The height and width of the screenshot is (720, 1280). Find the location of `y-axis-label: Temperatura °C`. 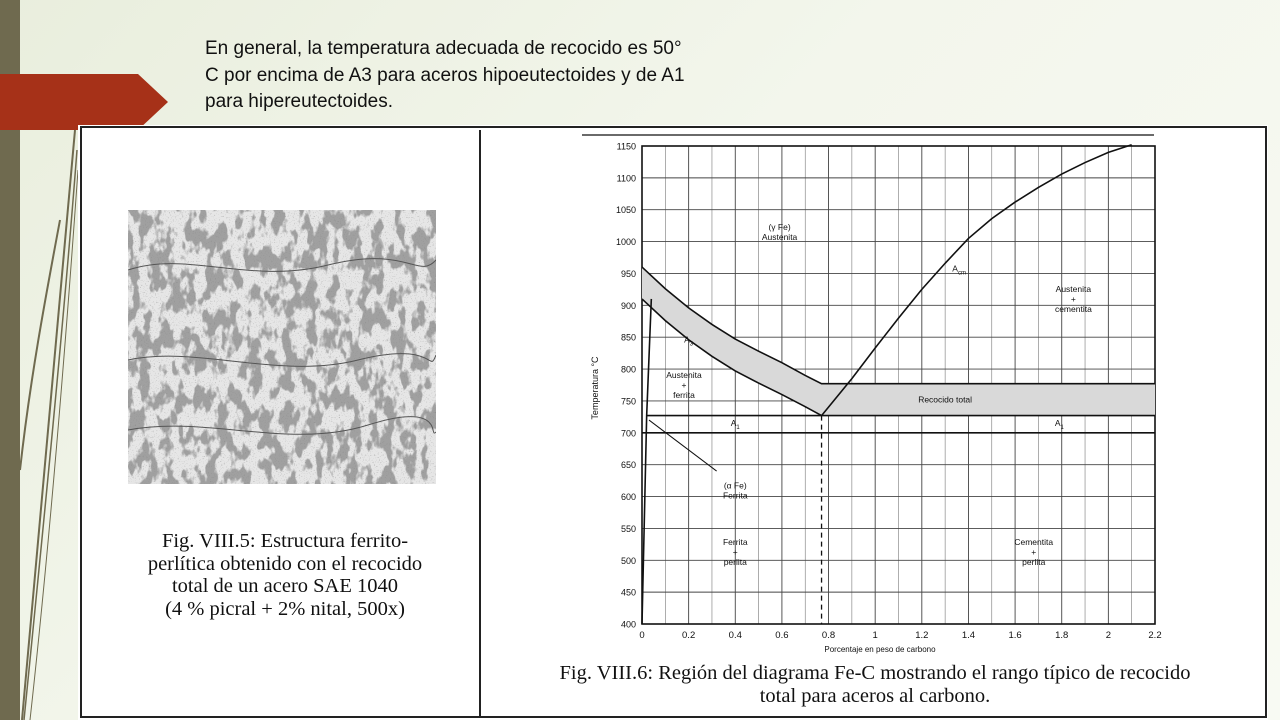

y-axis-label: Temperatura °C is located at coordinates (595, 388).